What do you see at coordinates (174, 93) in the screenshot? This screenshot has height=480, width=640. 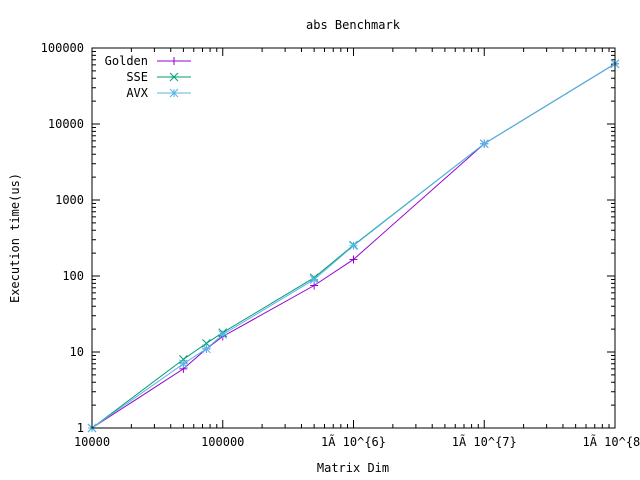 I see `legend-marker-avx` at bounding box center [174, 93].